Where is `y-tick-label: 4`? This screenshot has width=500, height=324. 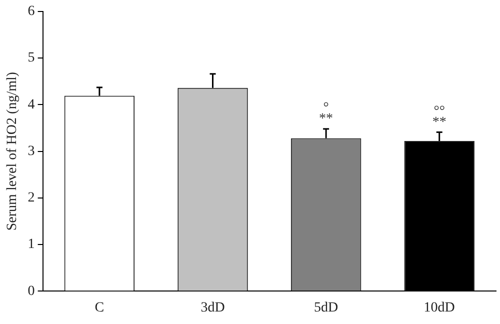 y-tick-label: 4 is located at coordinates (31, 104).